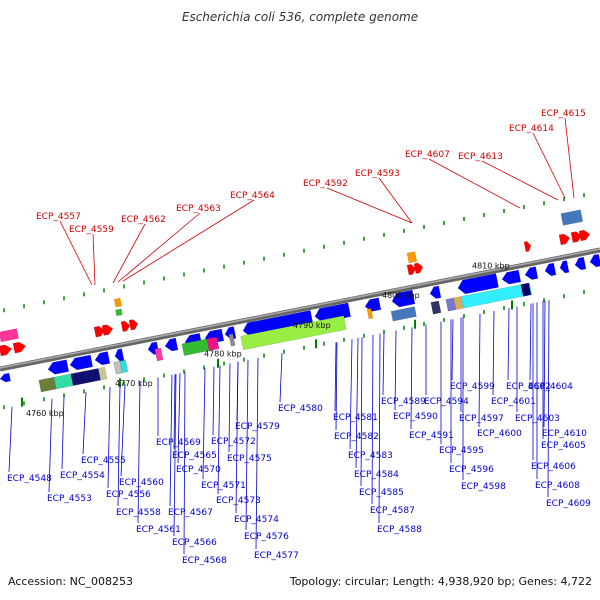 Image resolution: width=600 pixels, height=600 pixels. What do you see at coordinates (82, 476) in the screenshot?
I see `gene-label-lower: ECP_4554` at bounding box center [82, 476].